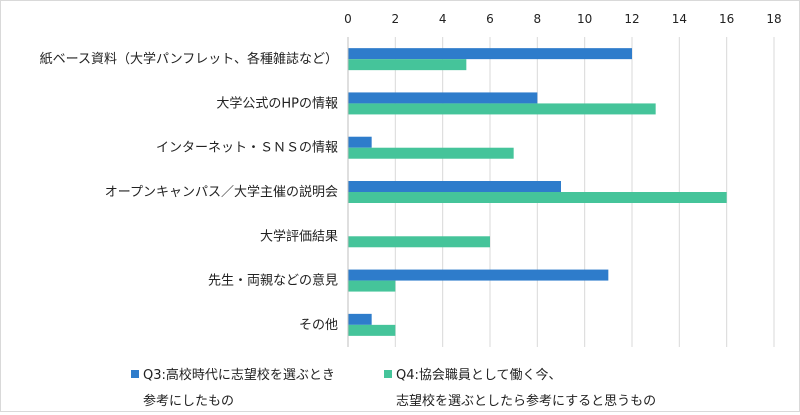 This screenshot has width=800, height=415. What do you see at coordinates (348, 19) in the screenshot?
I see `x-tick-label-0: 0` at bounding box center [348, 19].